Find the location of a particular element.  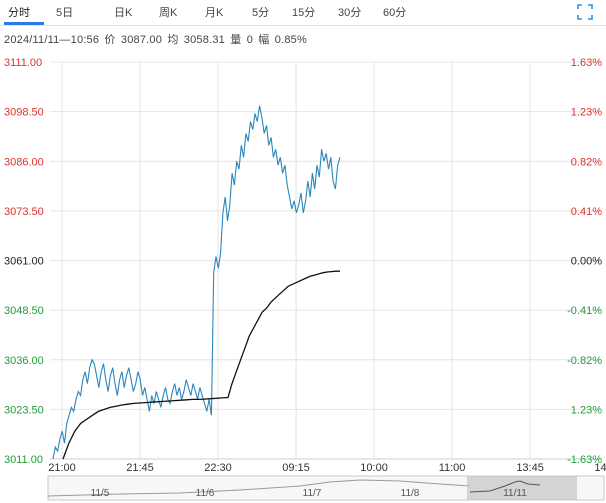

left-tick-label: 3048.50 is located at coordinates (24, 311).